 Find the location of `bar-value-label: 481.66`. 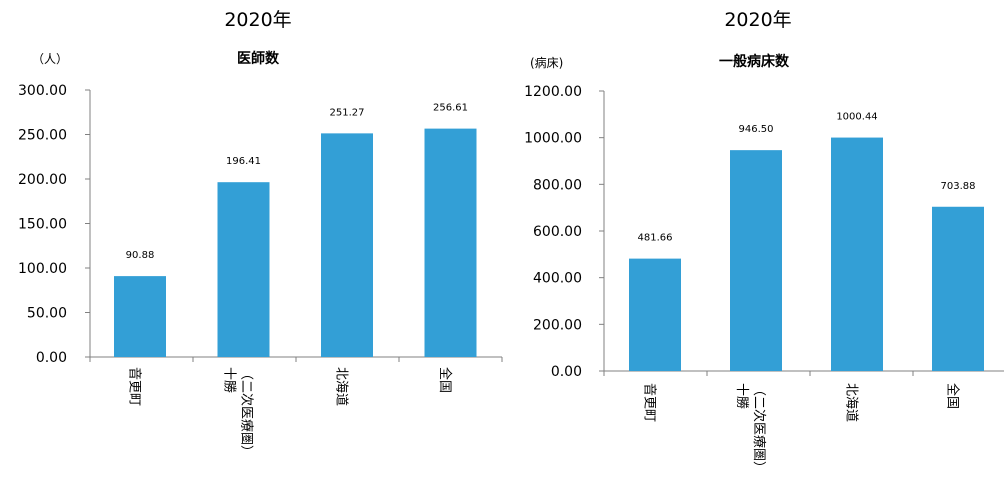

bar-value-label: 481.66 is located at coordinates (655, 238).